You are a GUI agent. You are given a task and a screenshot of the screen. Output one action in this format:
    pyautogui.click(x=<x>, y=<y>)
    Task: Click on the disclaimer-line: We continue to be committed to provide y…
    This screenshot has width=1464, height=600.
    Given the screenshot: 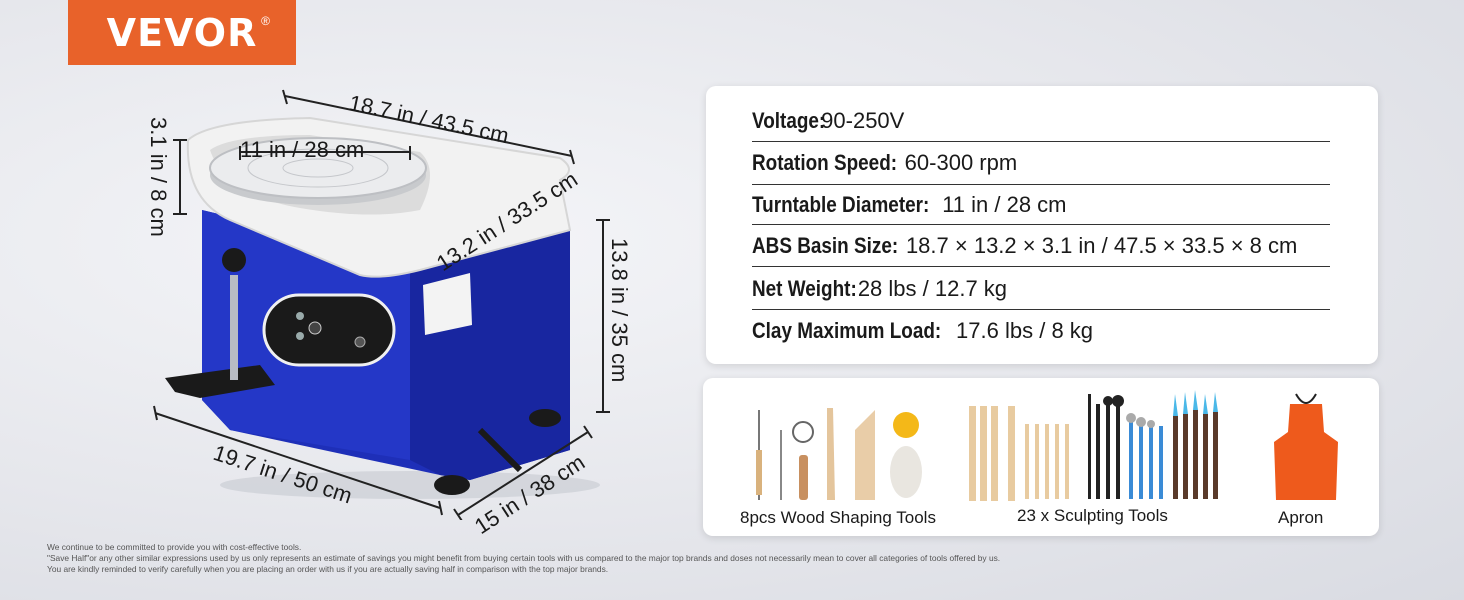 What is the action you would take?
    pyautogui.click(x=174, y=547)
    